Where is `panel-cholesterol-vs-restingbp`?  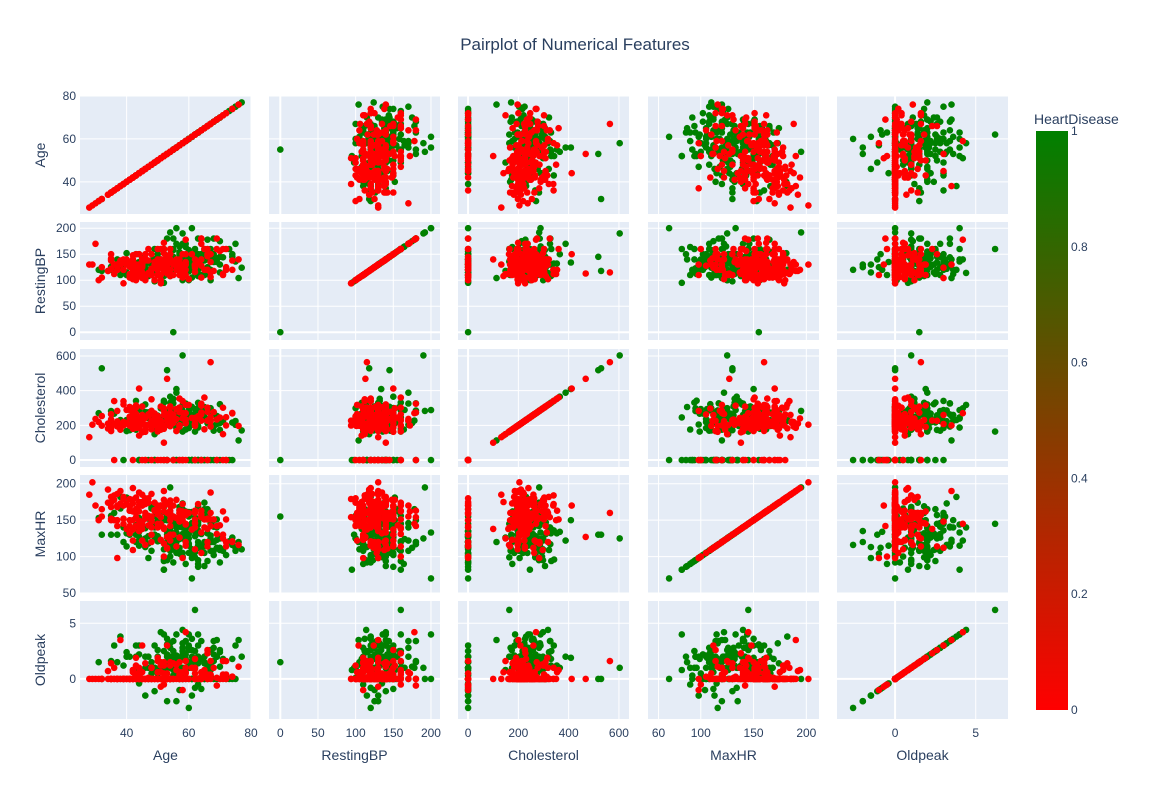 panel-cholesterol-vs-restingbp is located at coordinates (354, 408).